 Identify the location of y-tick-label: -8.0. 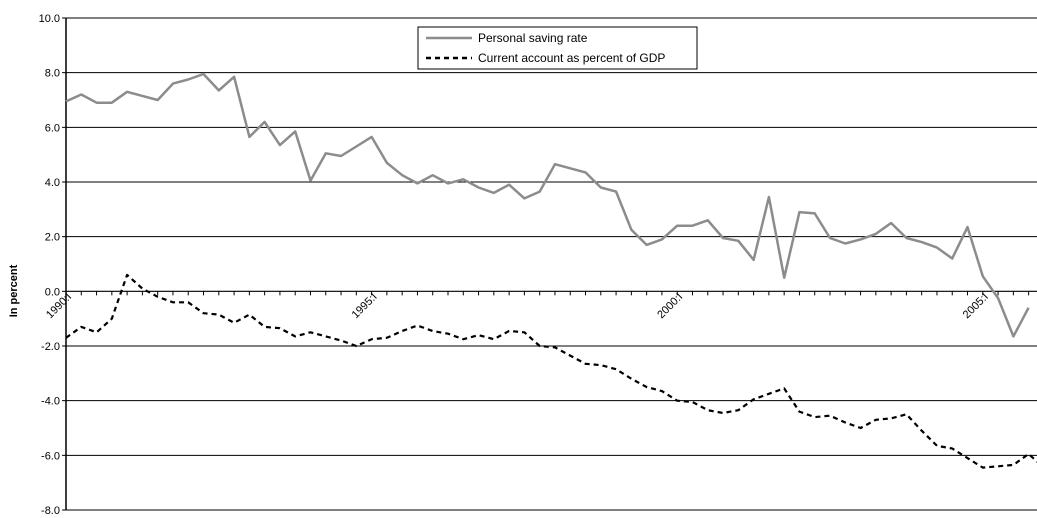
(50, 511).